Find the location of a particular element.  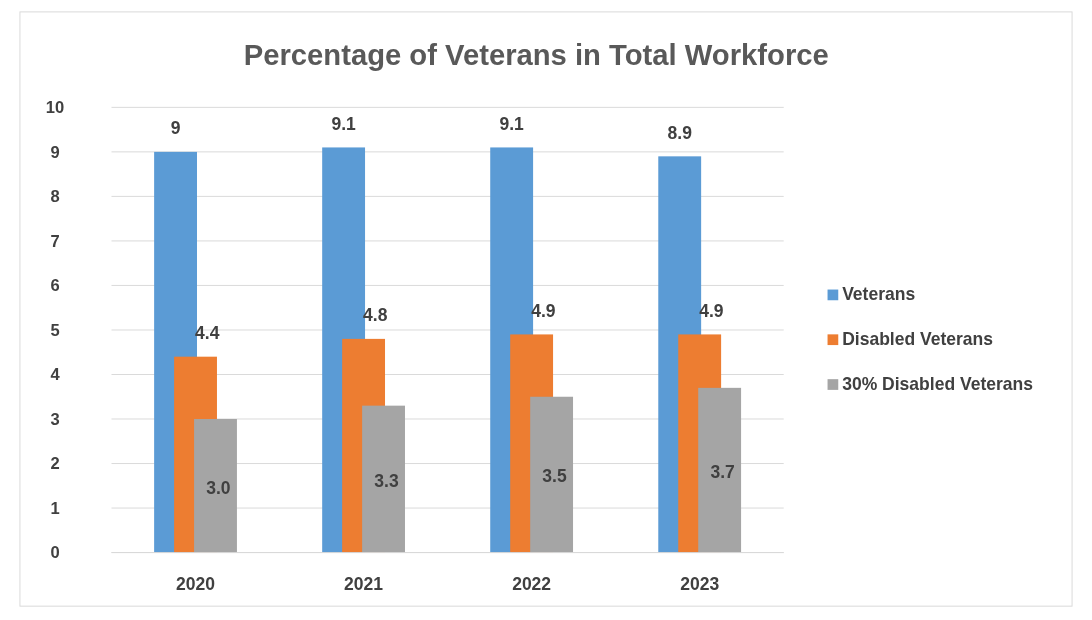

data-label: 8.9 is located at coordinates (680, 132).